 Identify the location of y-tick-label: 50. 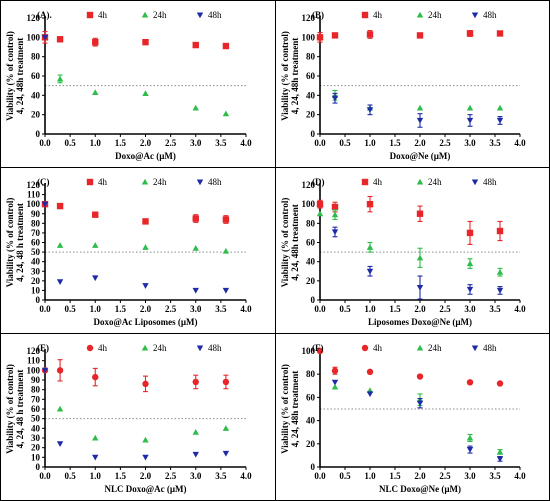
(36, 419).